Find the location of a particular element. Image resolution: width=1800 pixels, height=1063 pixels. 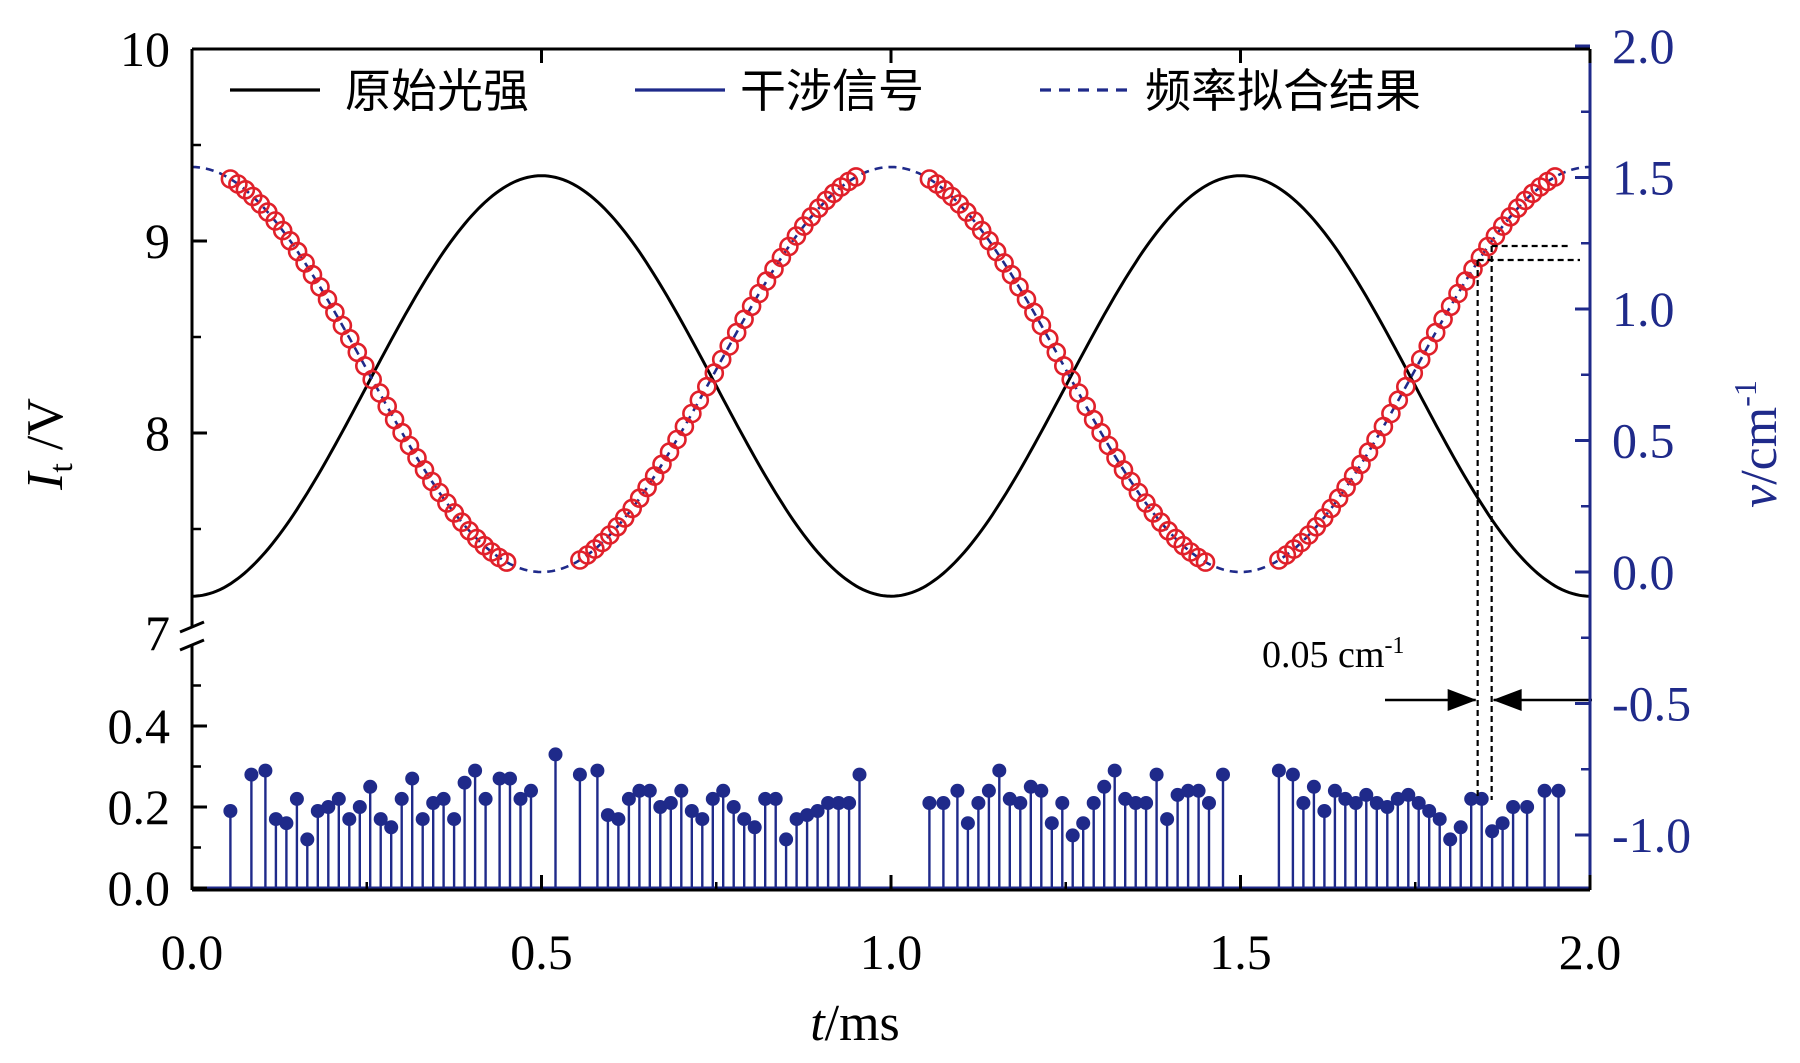

y-right-tick-label: 2.0 is located at coordinates (1643, 46).